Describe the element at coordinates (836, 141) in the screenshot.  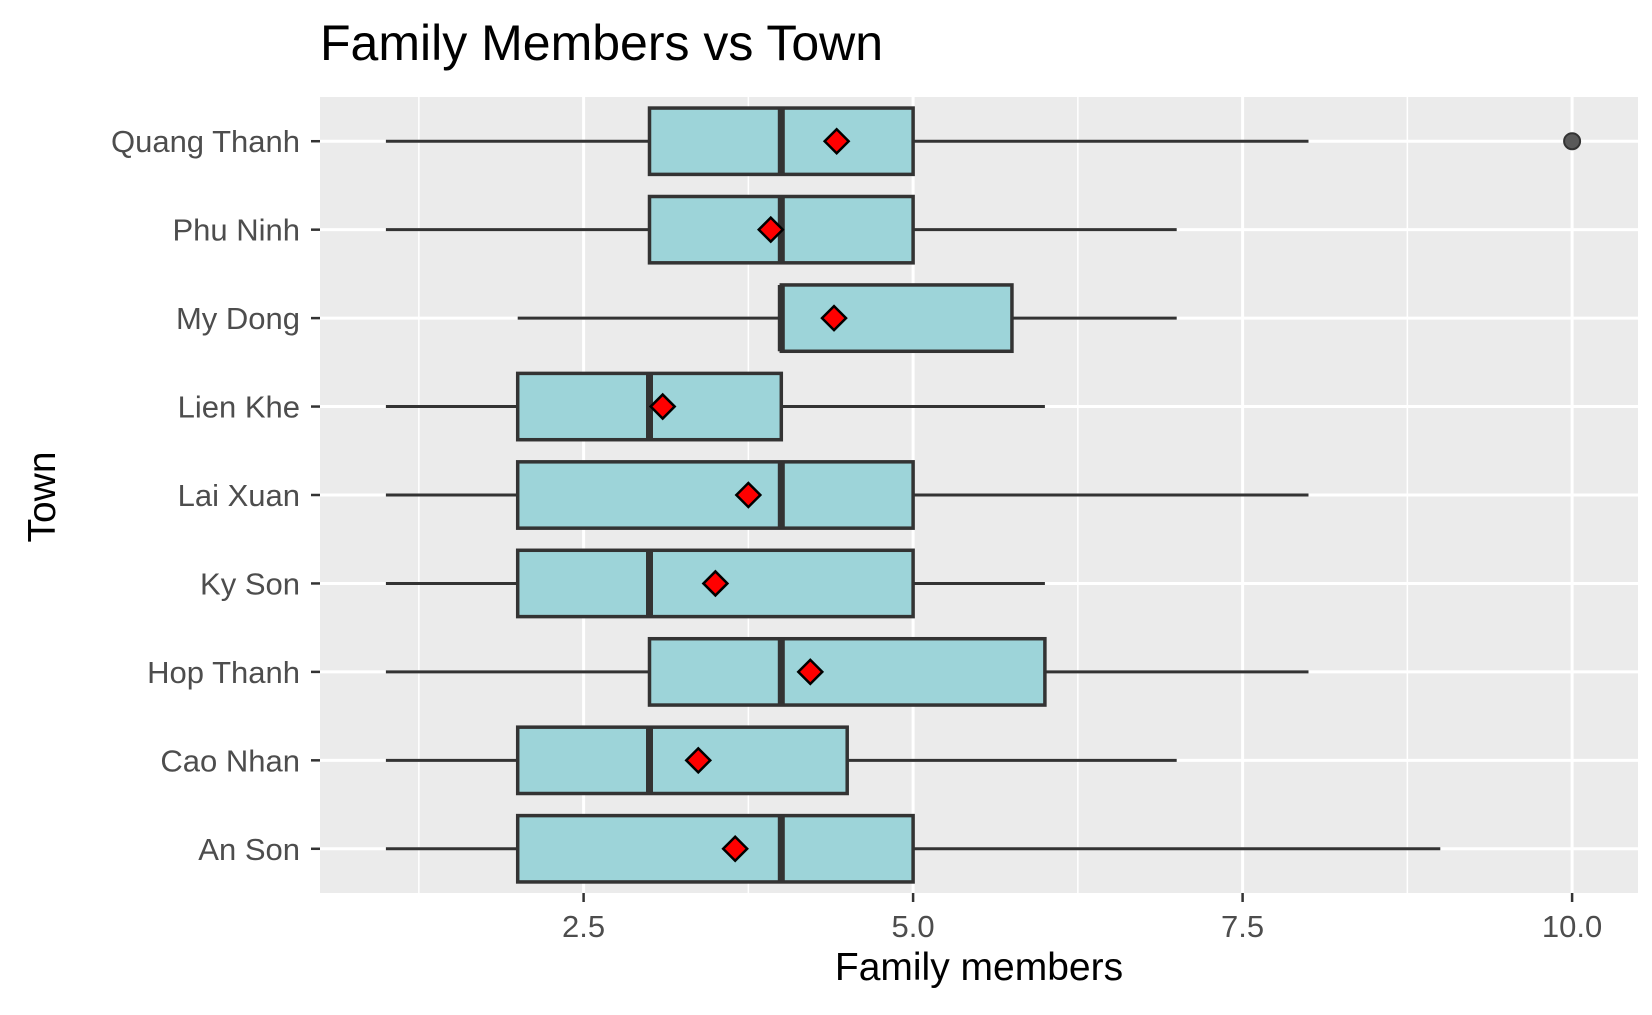
I see `mean-marker-quang-thanh` at that location.